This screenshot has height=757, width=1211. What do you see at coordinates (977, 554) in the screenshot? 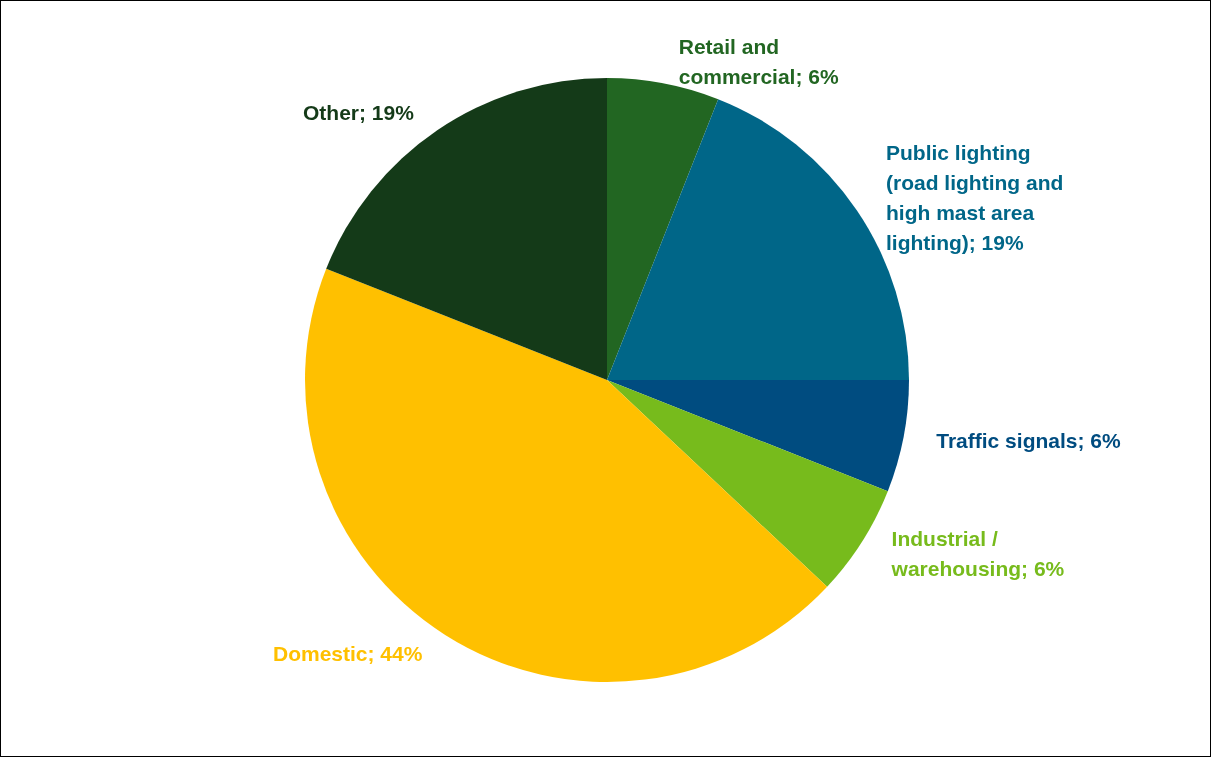
I see `slice-label: Industrial / warehousing; 6%` at bounding box center [977, 554].